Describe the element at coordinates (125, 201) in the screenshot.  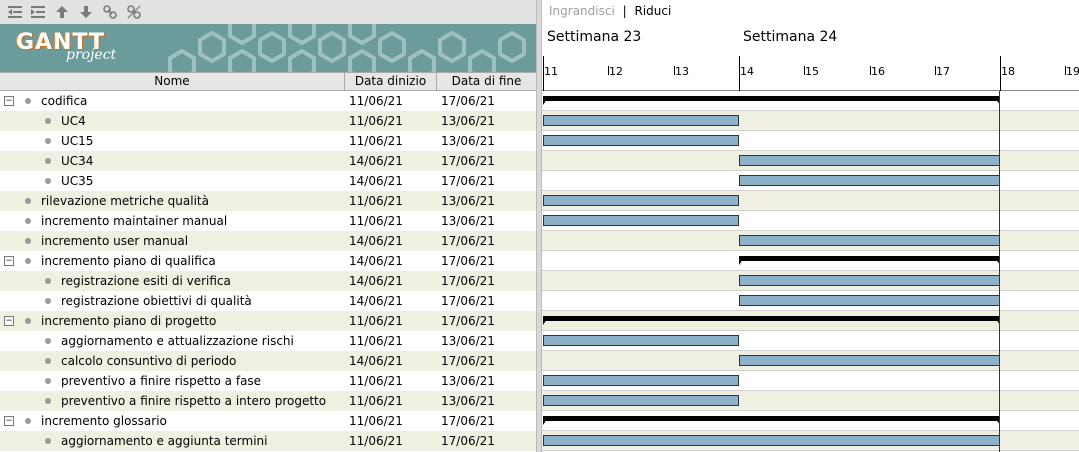
I see `task-name: rilevazione metriche qualità` at that location.